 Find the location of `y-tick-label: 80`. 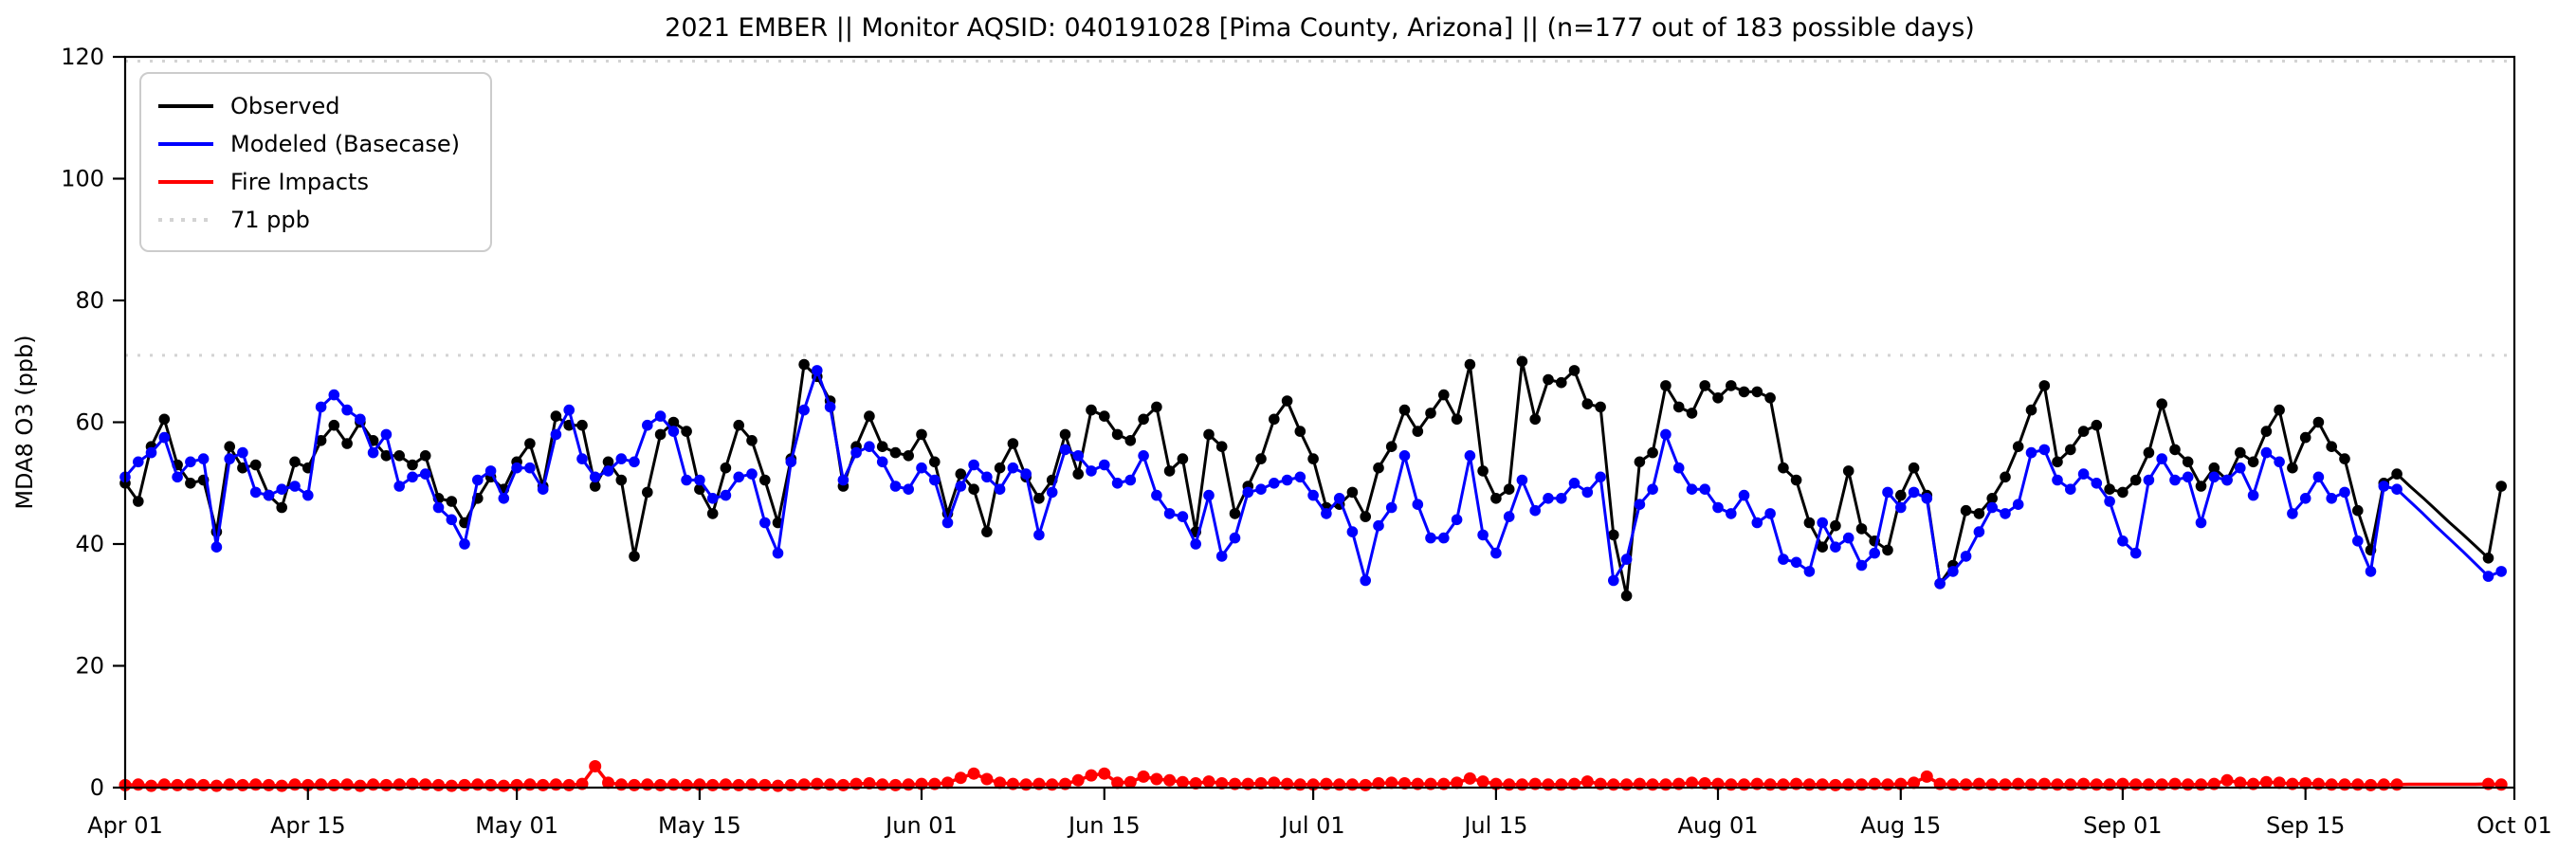

y-tick-label: 80 is located at coordinates (89, 300).